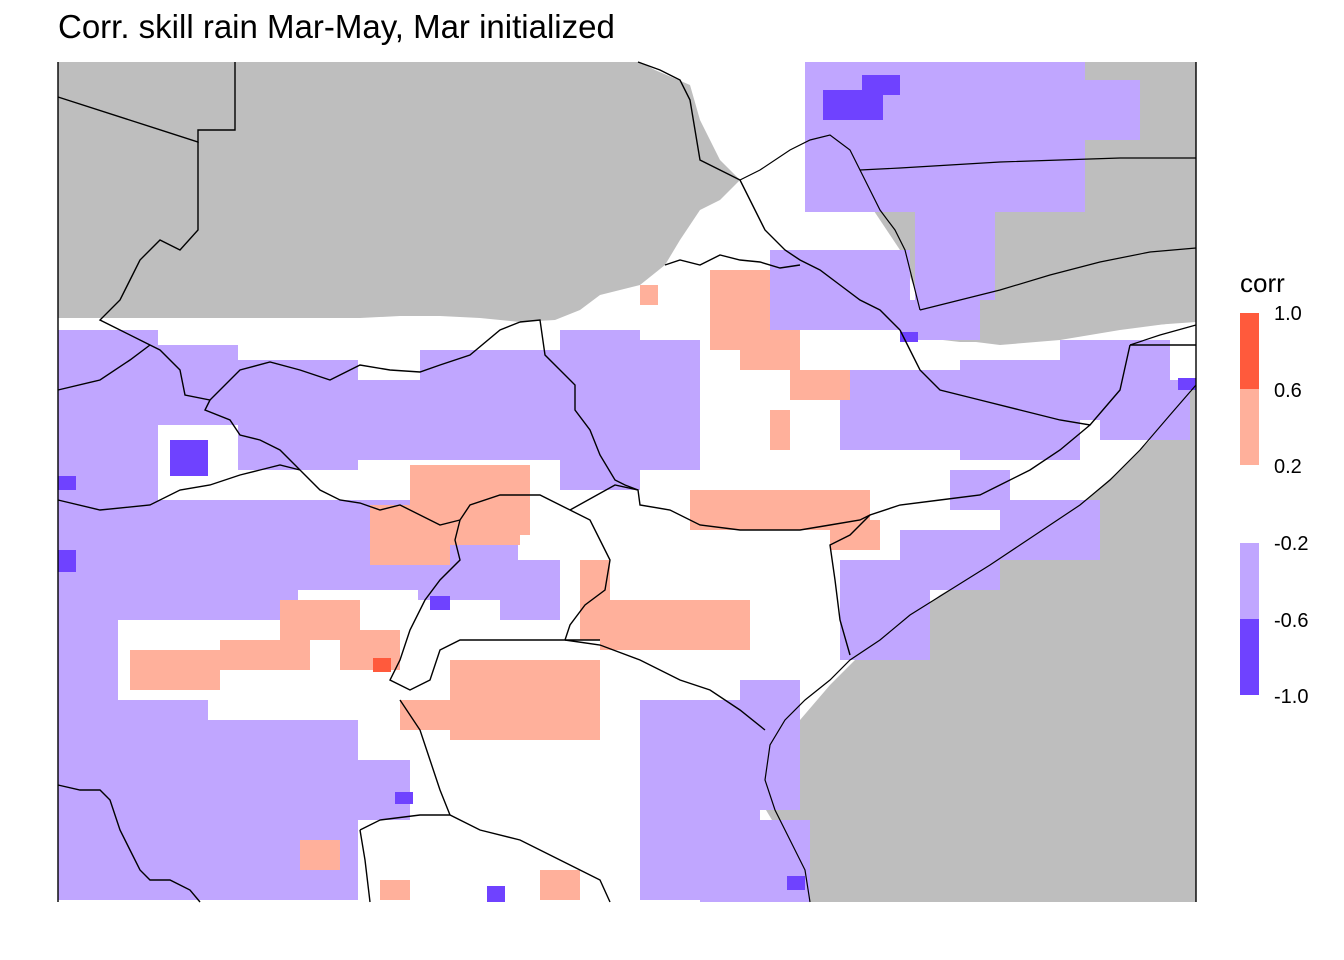 The width and height of the screenshot is (1344, 960). Describe the element at coordinates (1249, 427) in the screenshot. I see `legend-swatch-positive` at that location.